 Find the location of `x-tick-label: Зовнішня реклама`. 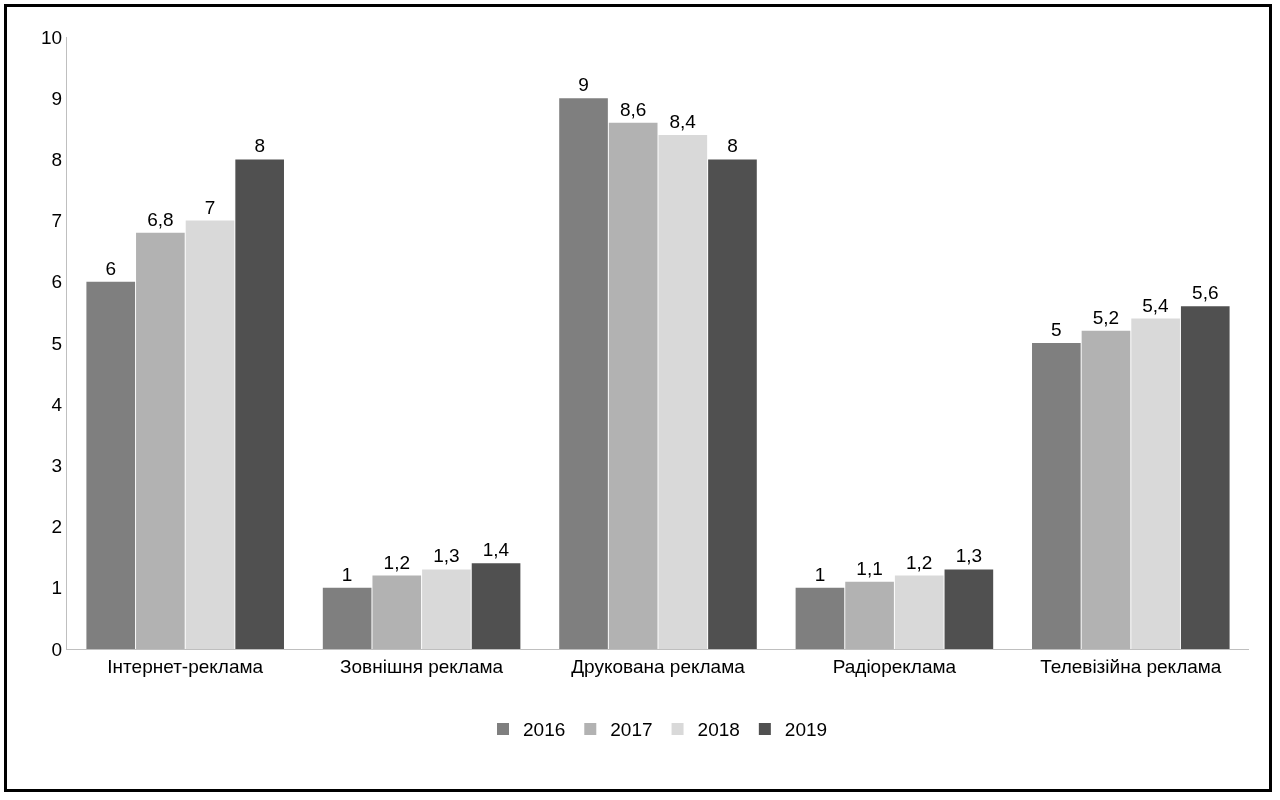

x-tick-label: Зовнішня реклама is located at coordinates (422, 666).